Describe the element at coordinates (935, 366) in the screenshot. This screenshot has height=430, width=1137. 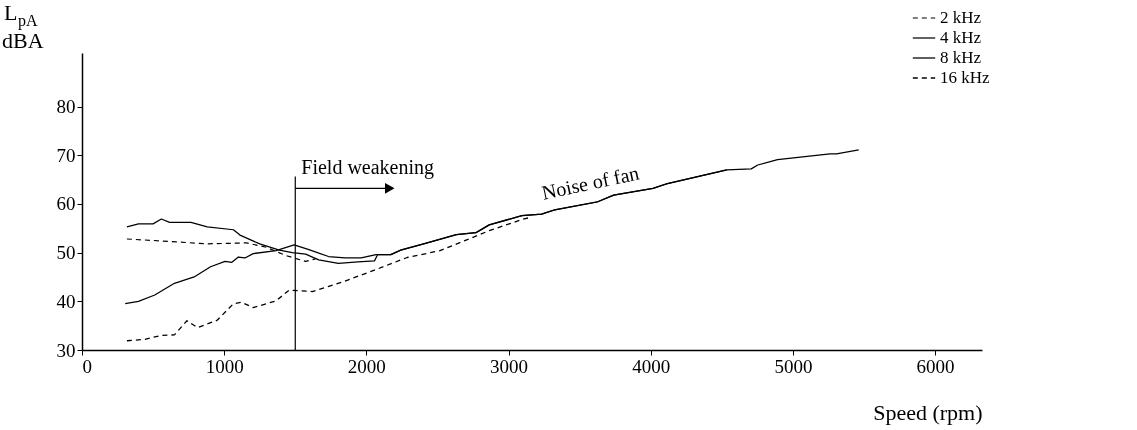
I see `x-tick-label: 6000` at that location.